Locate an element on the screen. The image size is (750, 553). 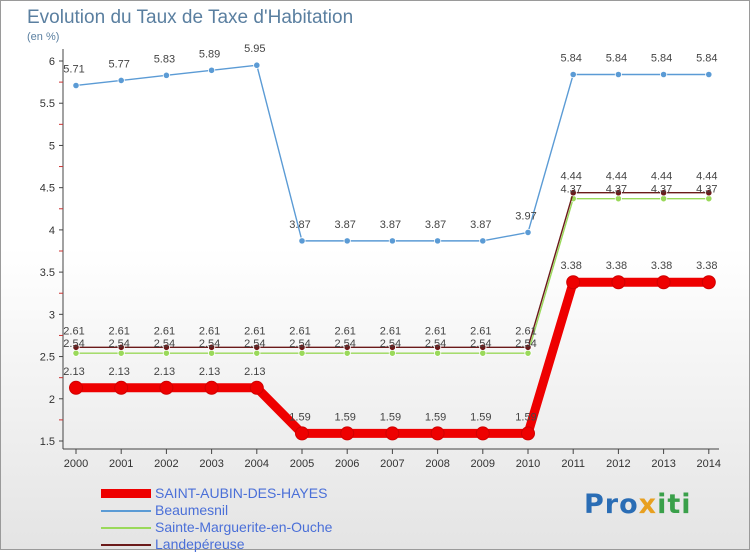
x-tick-label: 2012 is located at coordinates (618, 464).